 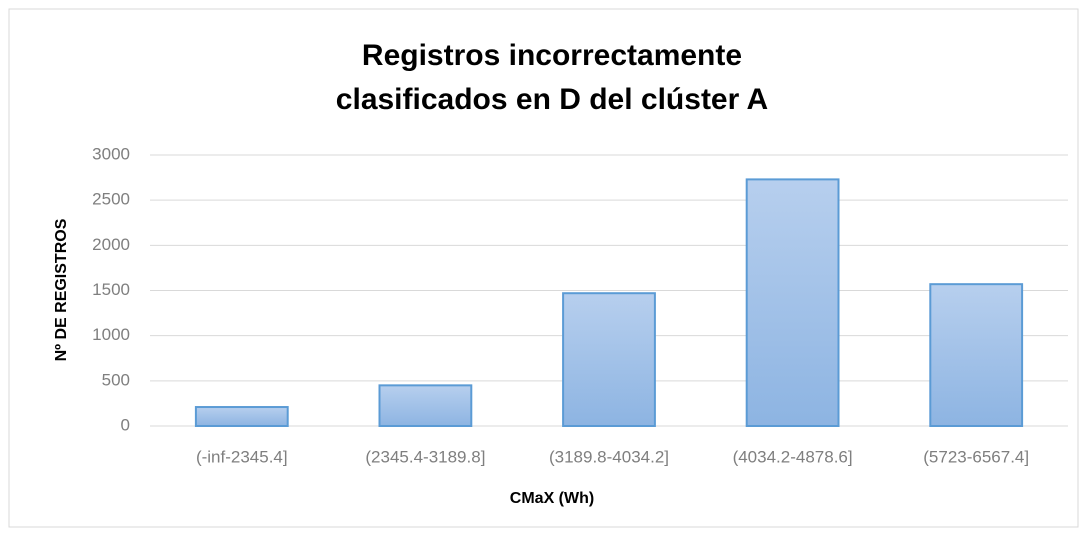 What do you see at coordinates (552, 55) in the screenshot?
I see `chart-title-line: Registros incorrectamente` at bounding box center [552, 55].